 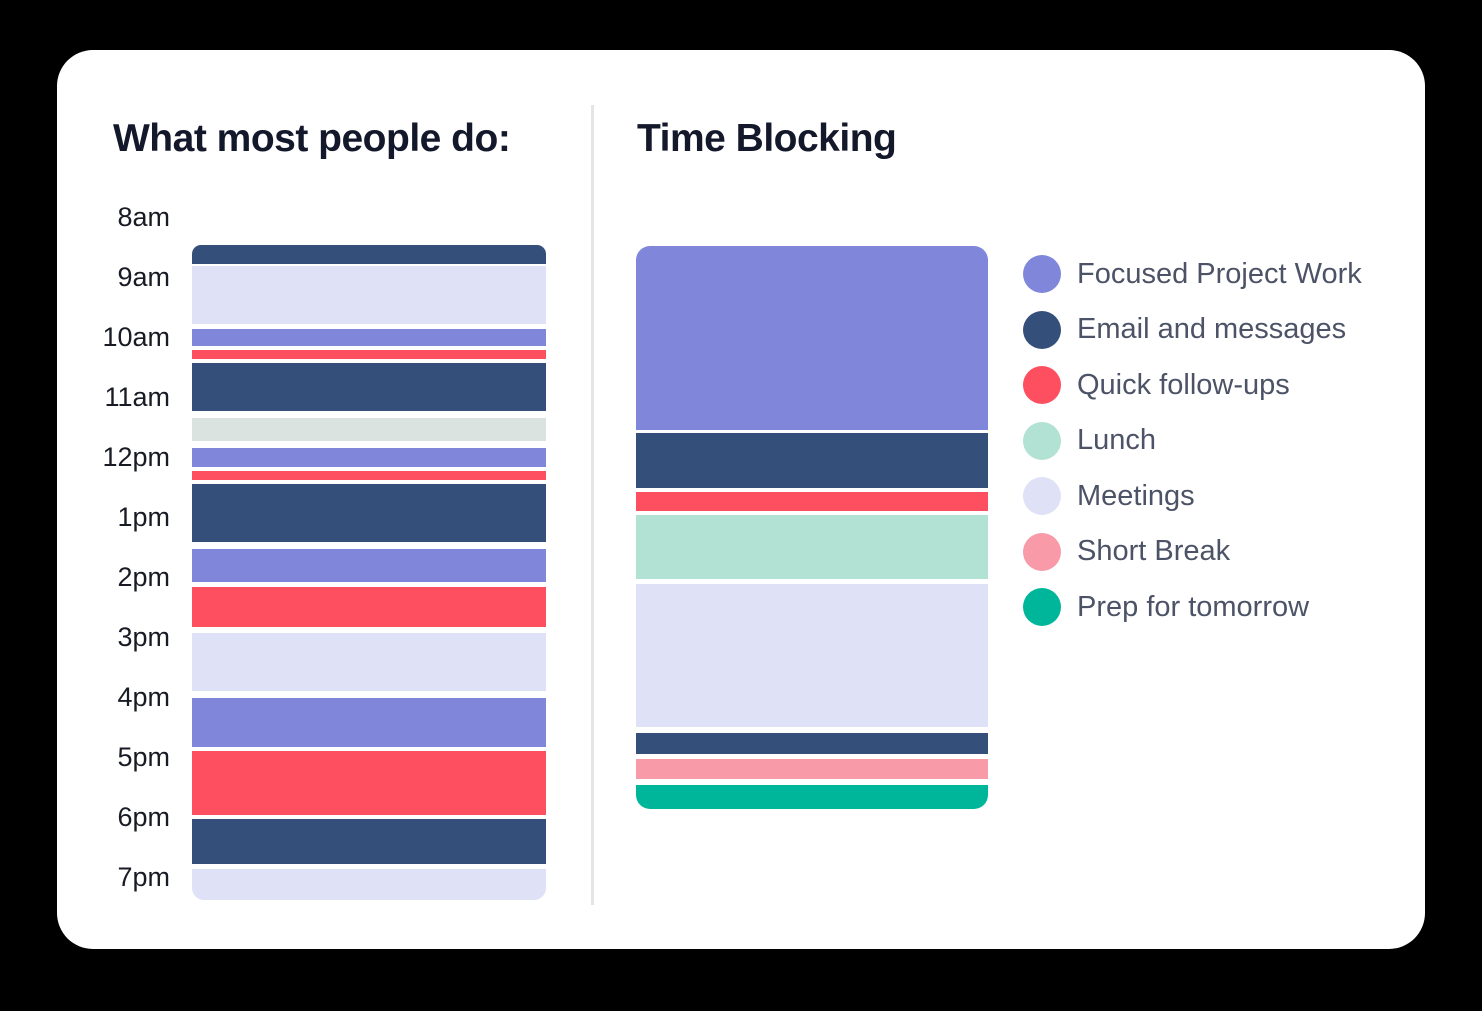 I want to click on legend-item-break: Short Break, so click(x=1127, y=551).